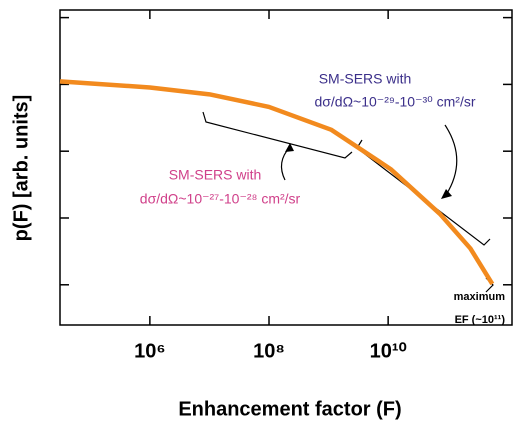  Describe the element at coordinates (480, 297) in the screenshot. I see `annotation: maximum` at that location.